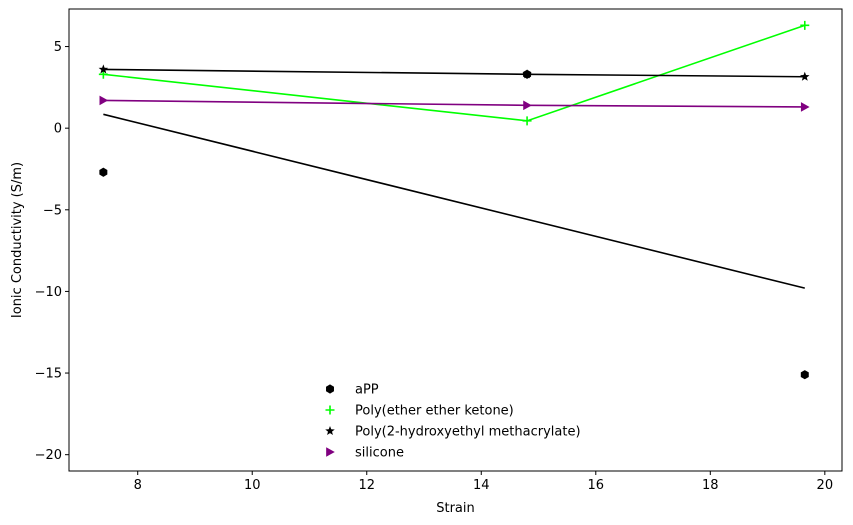 The height and width of the screenshot is (525, 853). I want to click on legend-label-app: aPP, so click(367, 390).